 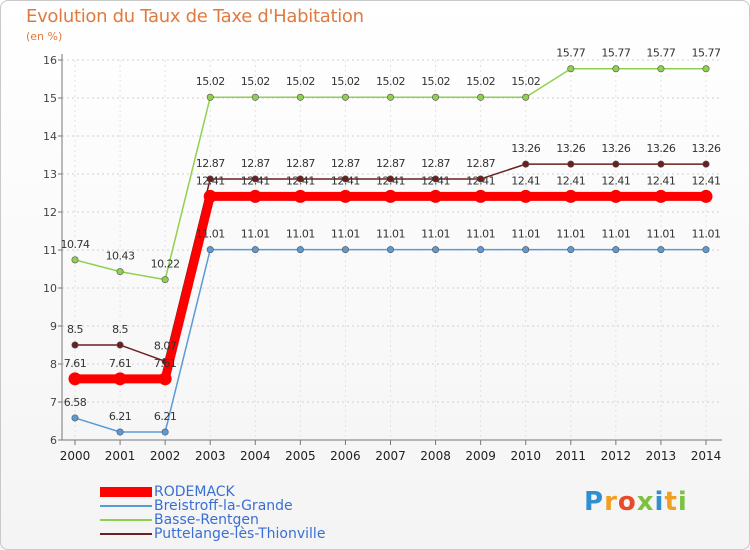 What do you see at coordinates (706, 456) in the screenshot?
I see `x-tick-label: 2014` at bounding box center [706, 456].